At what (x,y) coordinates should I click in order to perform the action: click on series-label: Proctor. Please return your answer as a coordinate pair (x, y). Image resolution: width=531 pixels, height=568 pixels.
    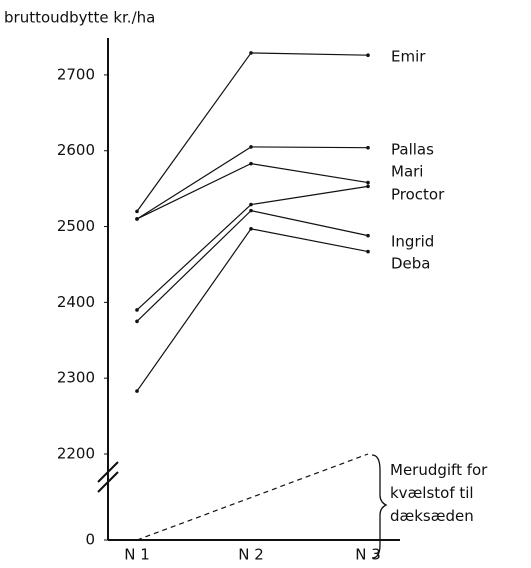
    Looking at the image, I should click on (418, 195).